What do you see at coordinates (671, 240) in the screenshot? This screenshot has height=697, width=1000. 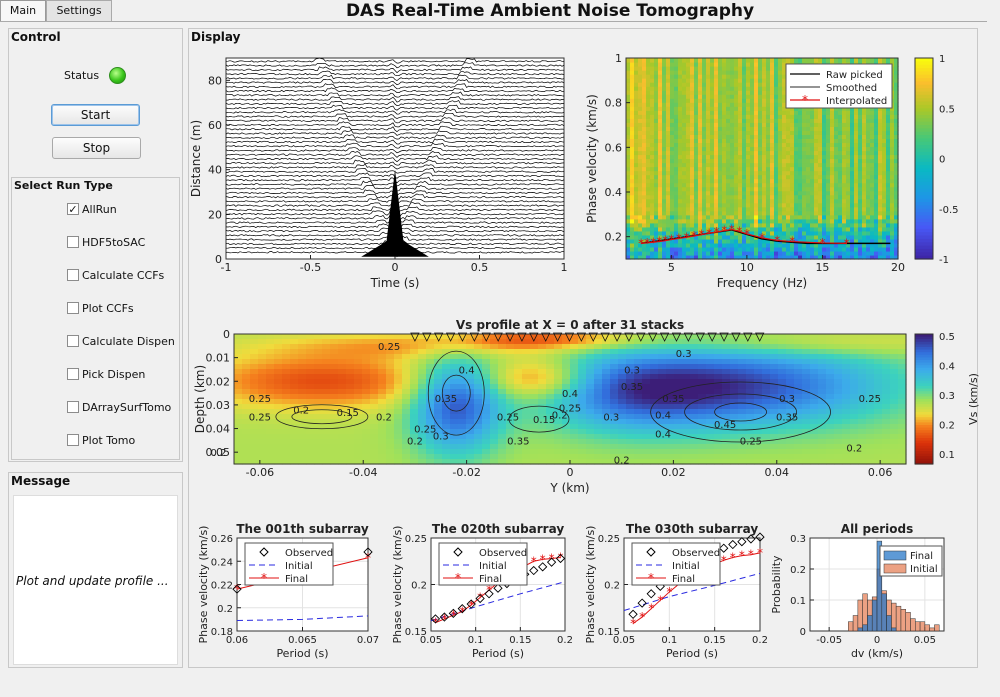 I see `interpolated-marker: *` at bounding box center [671, 240].